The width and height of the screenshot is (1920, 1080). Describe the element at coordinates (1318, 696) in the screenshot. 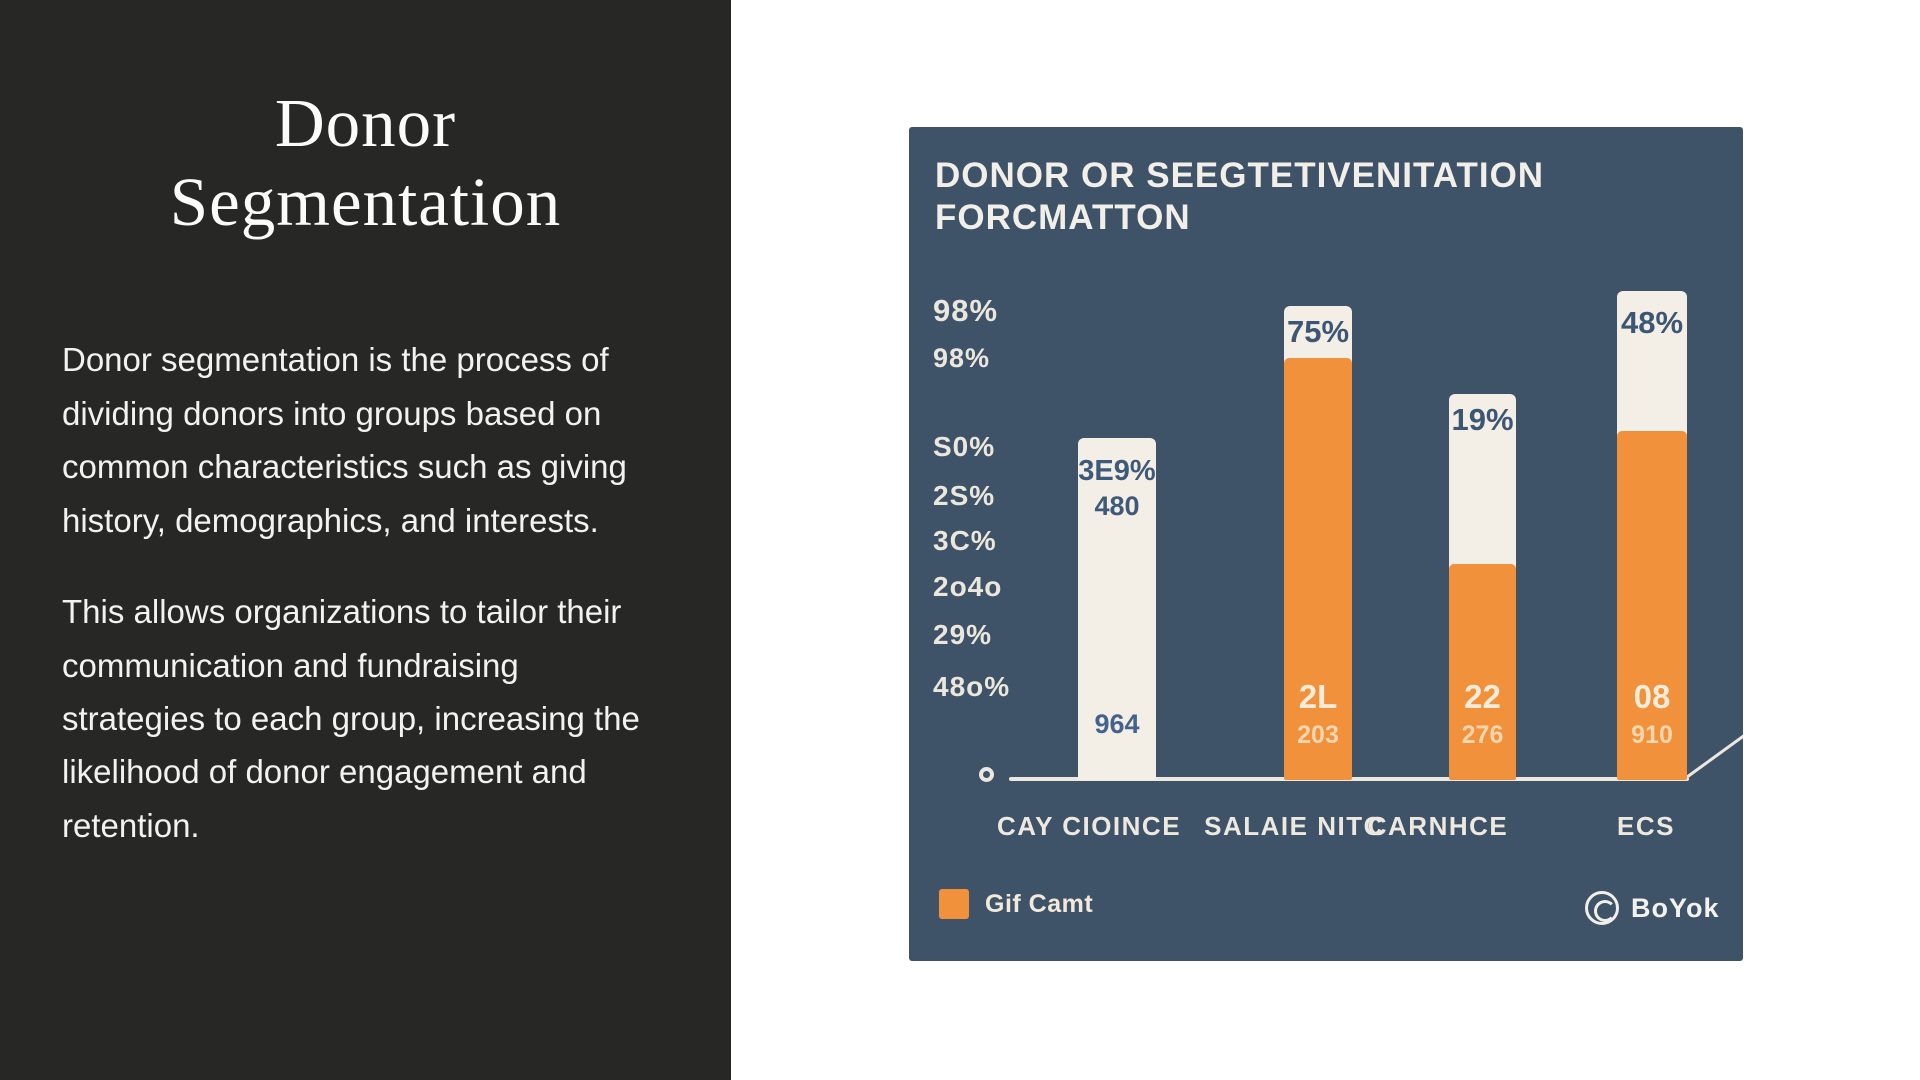

I see `bar-mid-label: 2L` at that location.